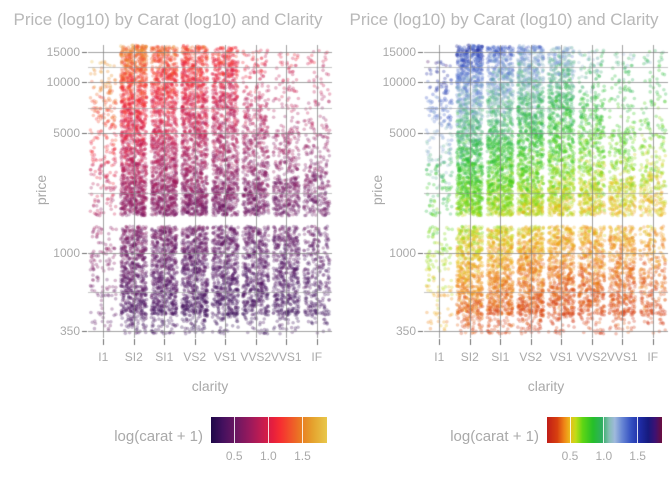 This screenshot has width=672, height=480. What do you see at coordinates (494, 436) in the screenshot?
I see `legend-title-right: log(carat + 1)` at bounding box center [494, 436].